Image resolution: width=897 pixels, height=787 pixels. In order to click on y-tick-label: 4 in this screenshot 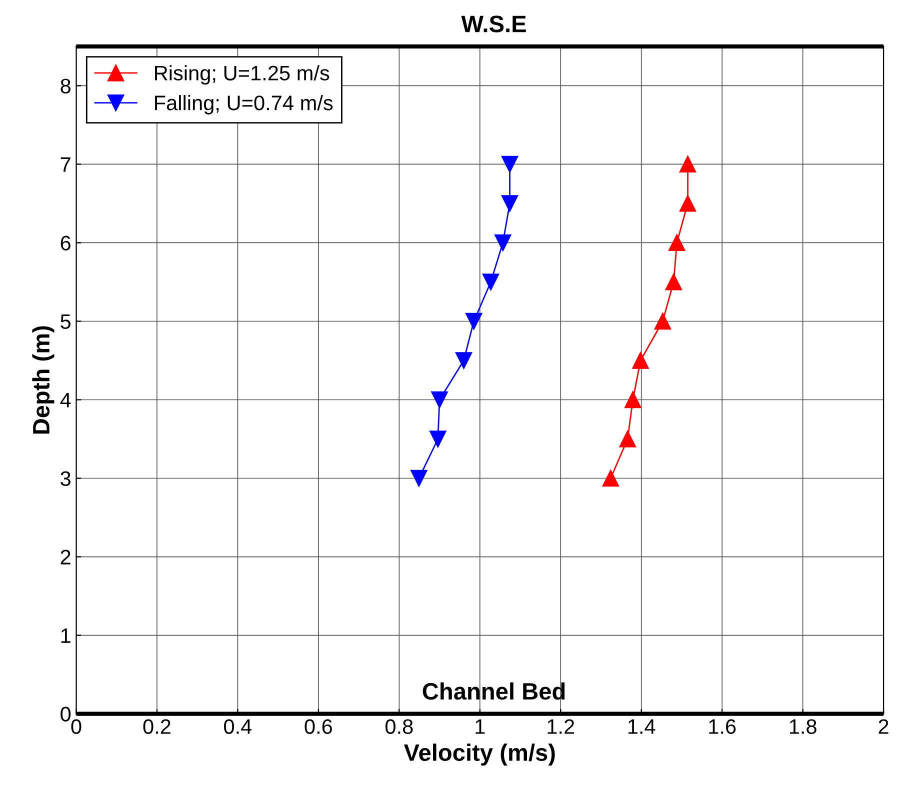, I will do `click(65, 400)`.